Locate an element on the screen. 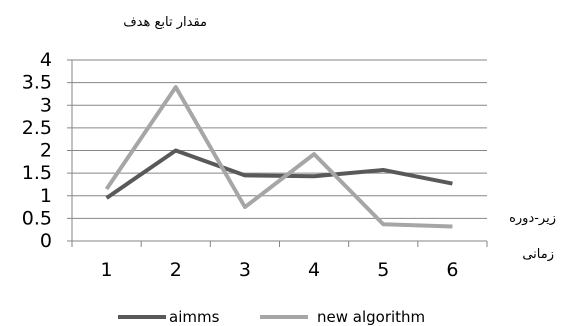  y-tick-label: 3.5 is located at coordinates (37, 83).